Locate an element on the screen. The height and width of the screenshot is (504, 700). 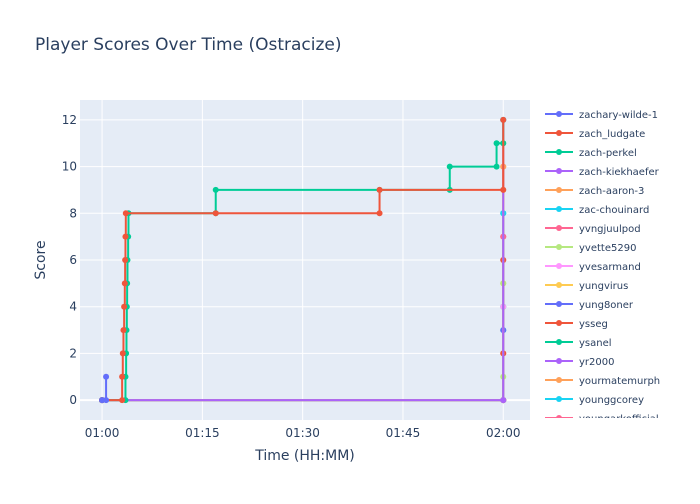
legend-label: yourmatemurph is located at coordinates (619, 381).